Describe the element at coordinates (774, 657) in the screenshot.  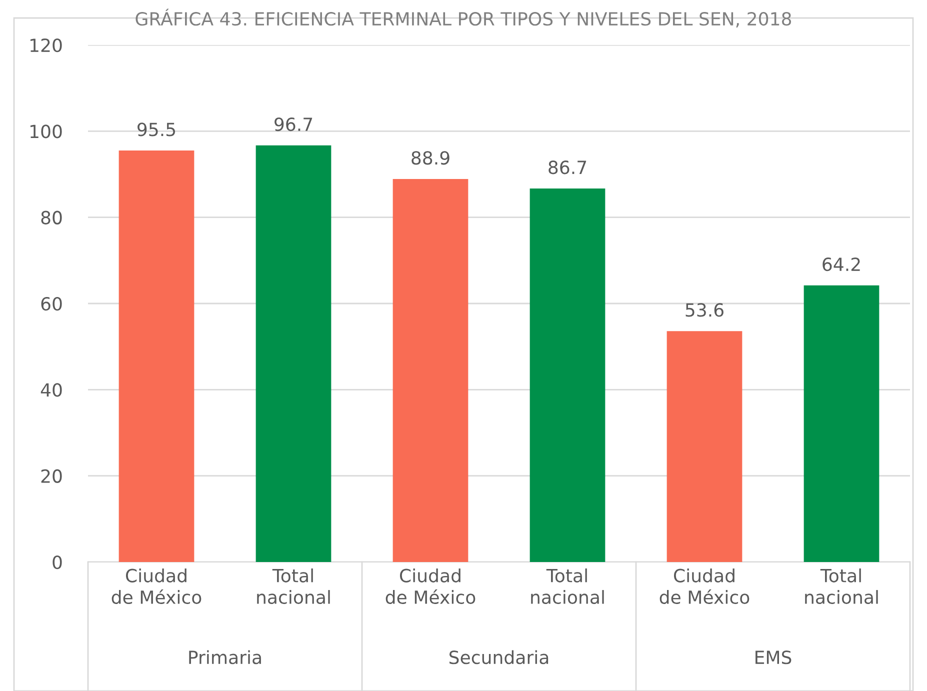
I see `x-tick-label: EMS` at that location.